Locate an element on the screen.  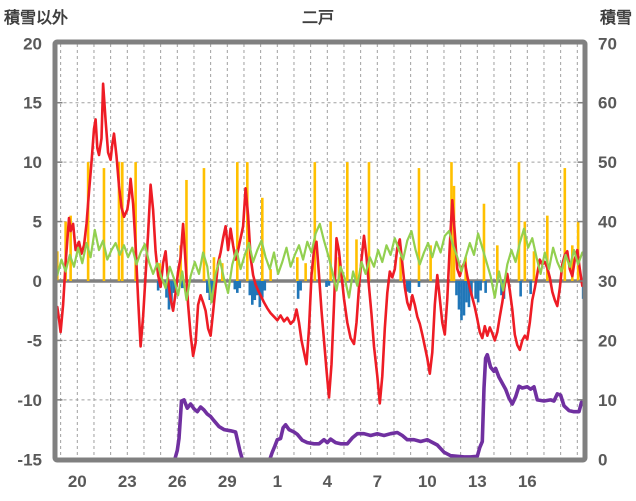
x-axis-tick-label: 4 is located at coordinates (328, 481).